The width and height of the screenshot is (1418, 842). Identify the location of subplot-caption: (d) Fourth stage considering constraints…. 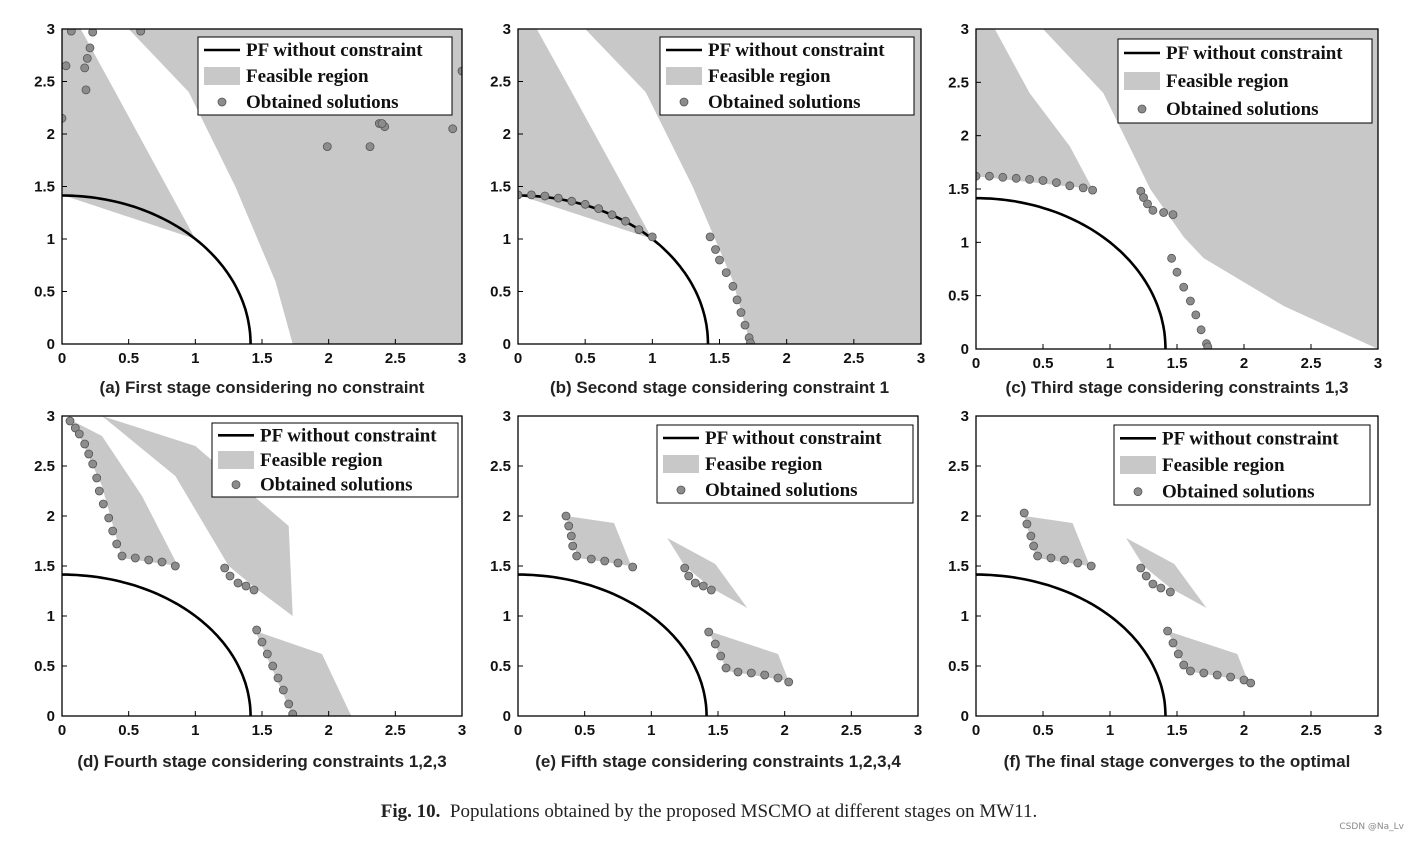
(261, 761).